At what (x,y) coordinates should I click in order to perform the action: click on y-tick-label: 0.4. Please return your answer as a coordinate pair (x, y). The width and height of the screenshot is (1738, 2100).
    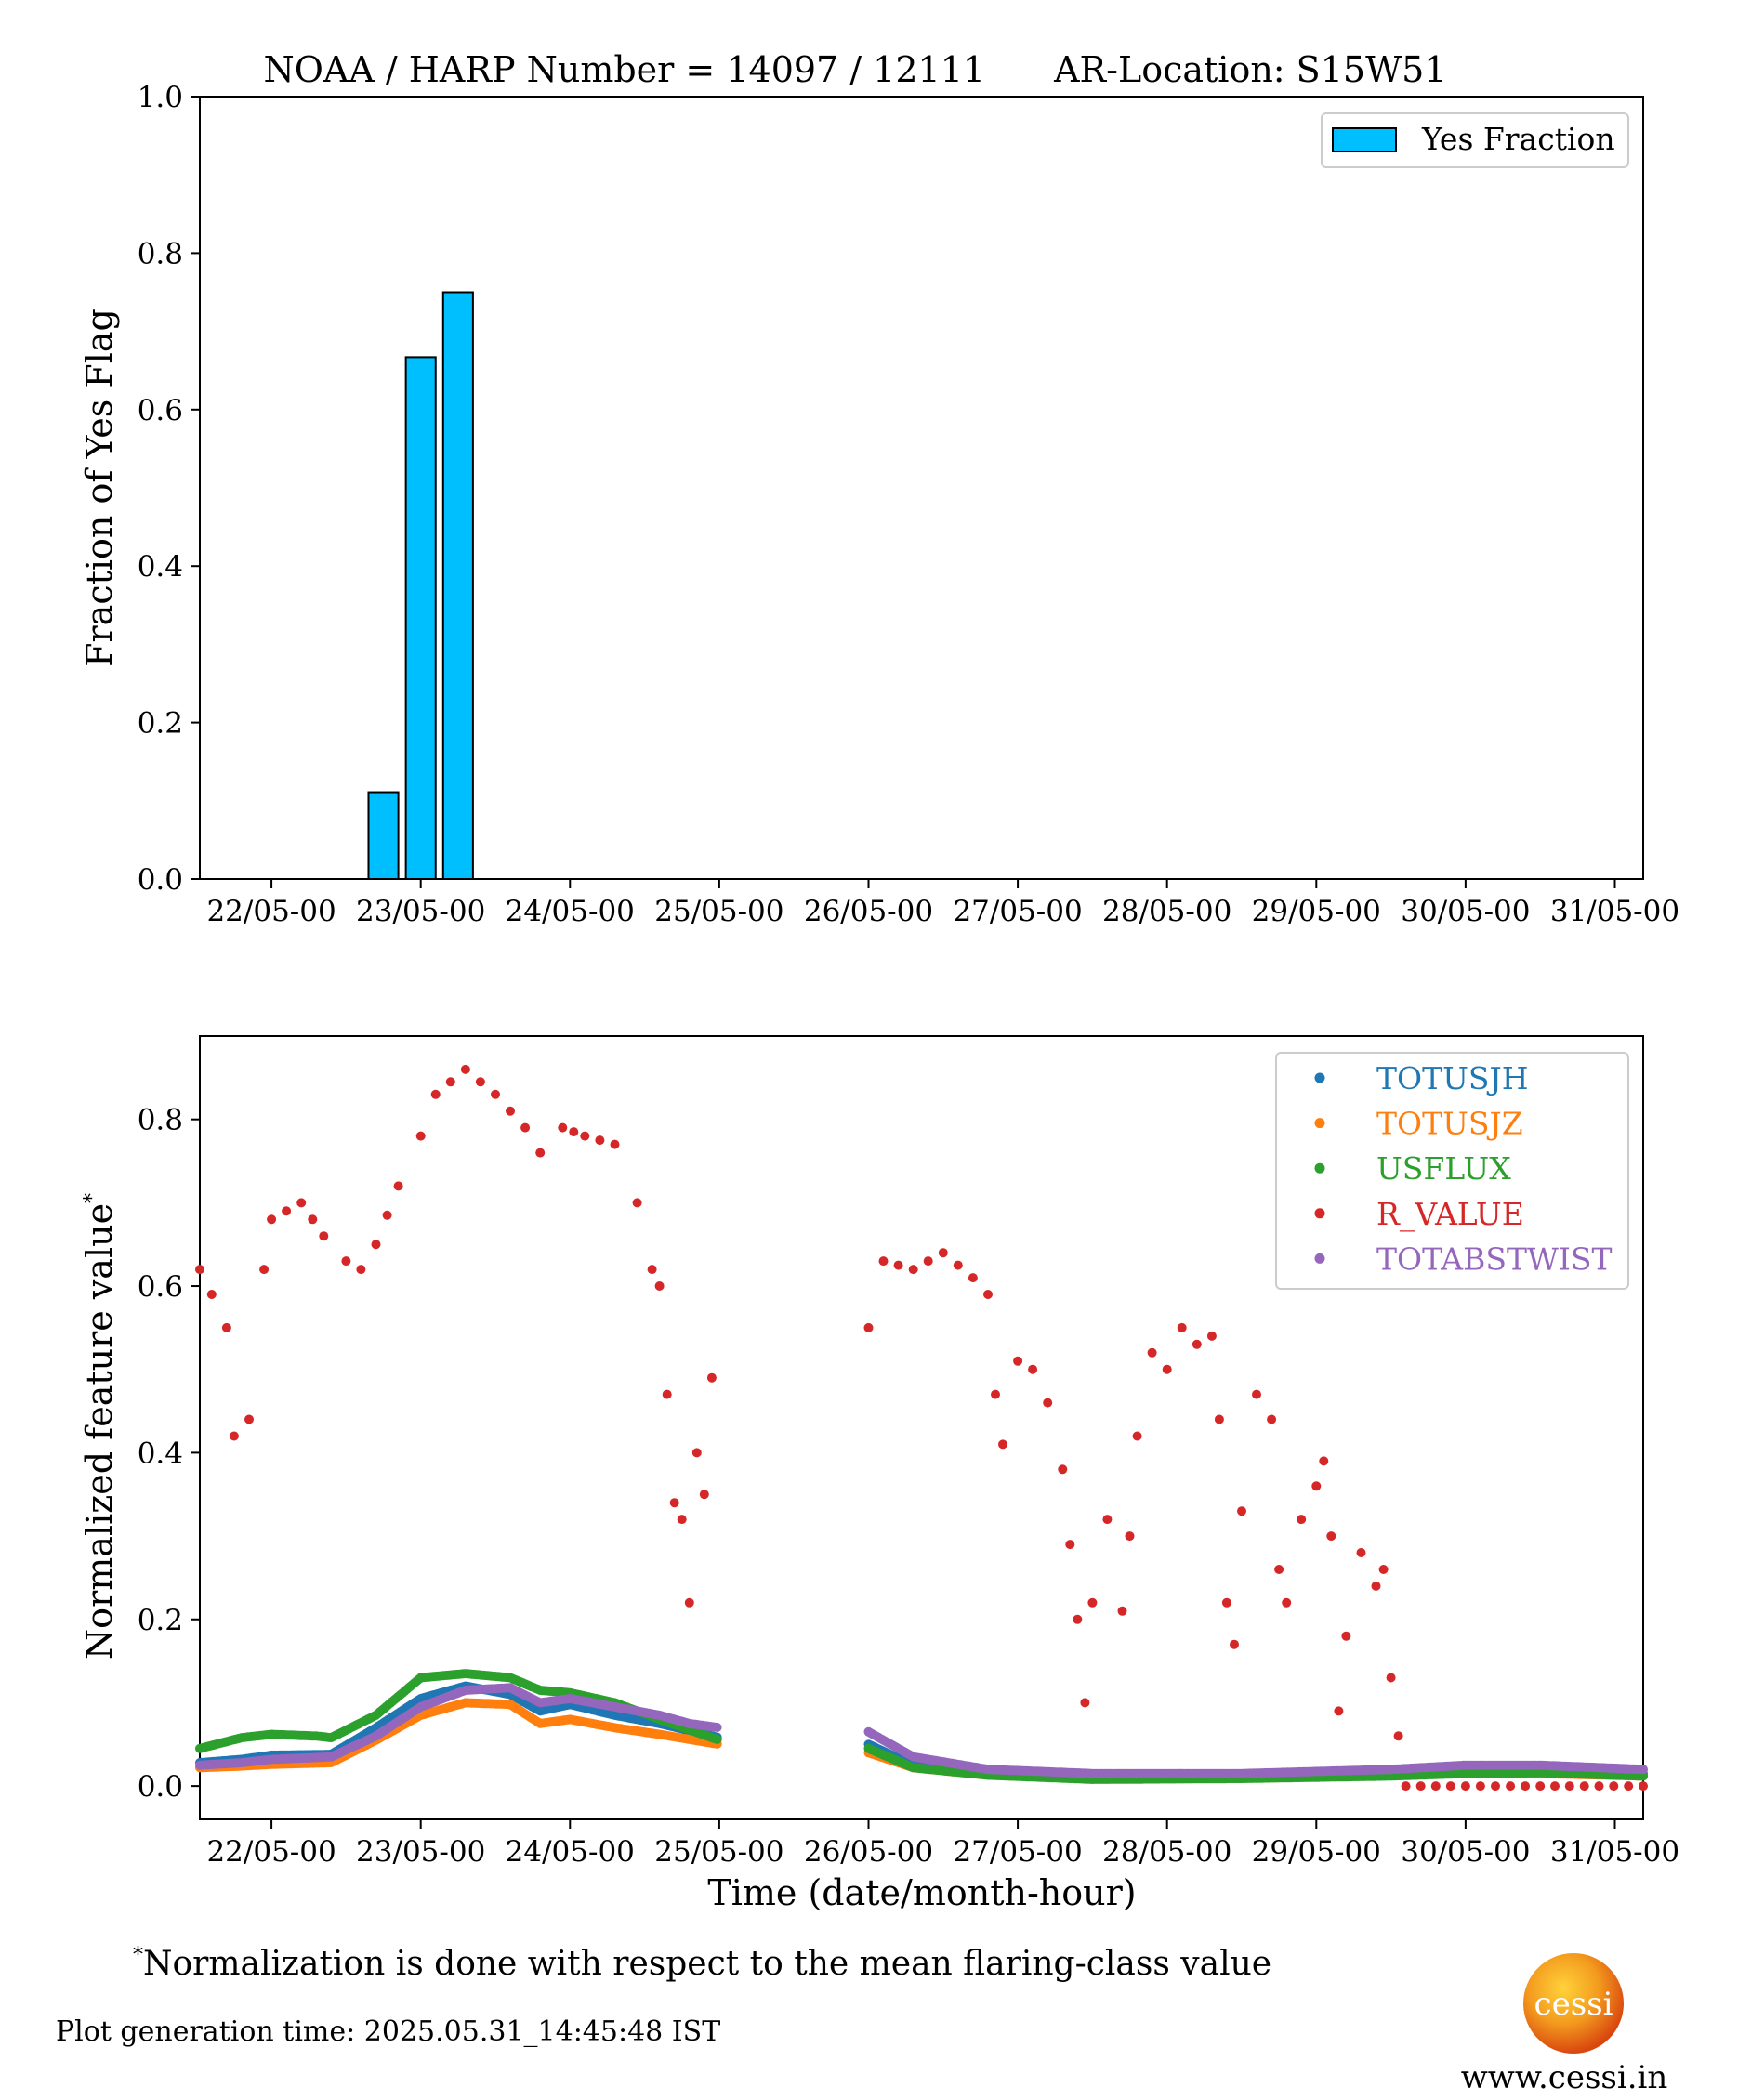
    Looking at the image, I should click on (160, 1453).